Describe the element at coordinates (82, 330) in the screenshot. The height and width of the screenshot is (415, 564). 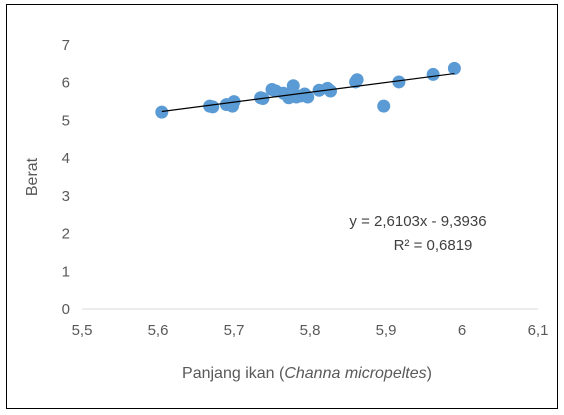
I see `x-tick-label: 5,5` at that location.